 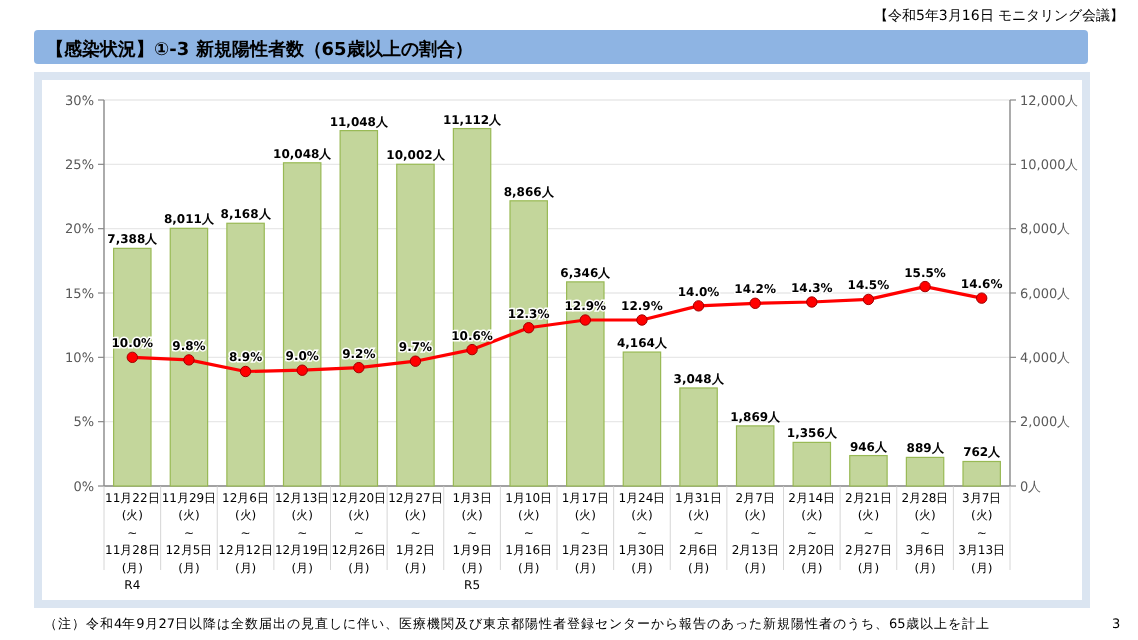 What do you see at coordinates (259, 50) in the screenshot?
I see `chart-title: 【感染状況】①-3 新規陽性者数（65歳以上の割合）` at bounding box center [259, 50].